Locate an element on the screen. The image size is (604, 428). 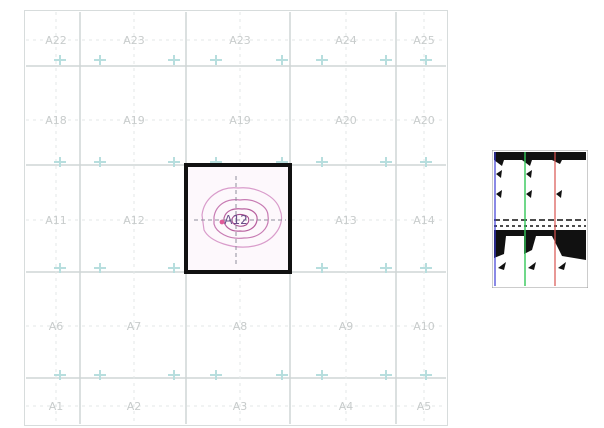
tile-label: A4 is located at coordinates (346, 406).